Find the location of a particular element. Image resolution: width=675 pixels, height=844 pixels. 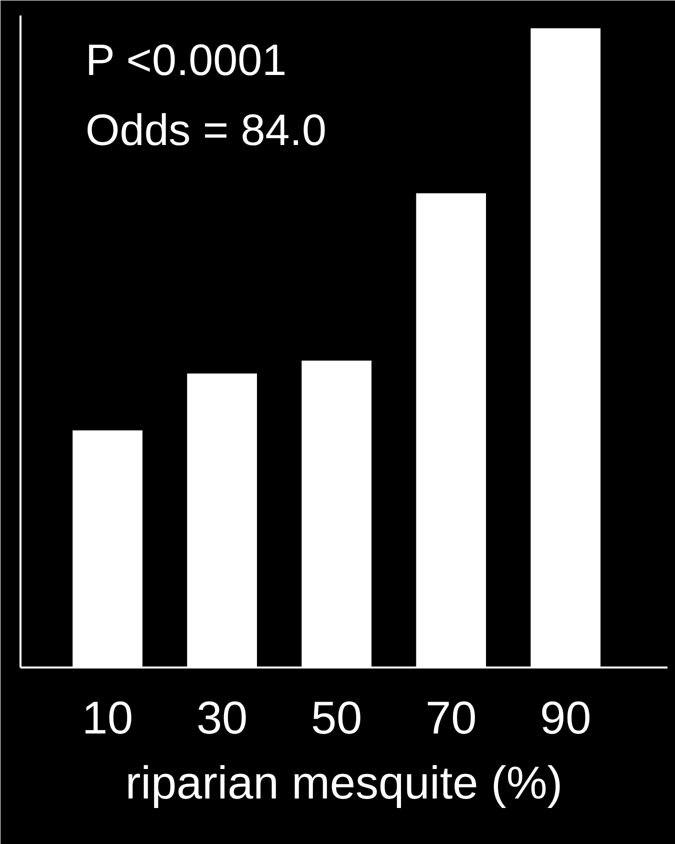

x-tick-label: 50 is located at coordinates (336, 718).